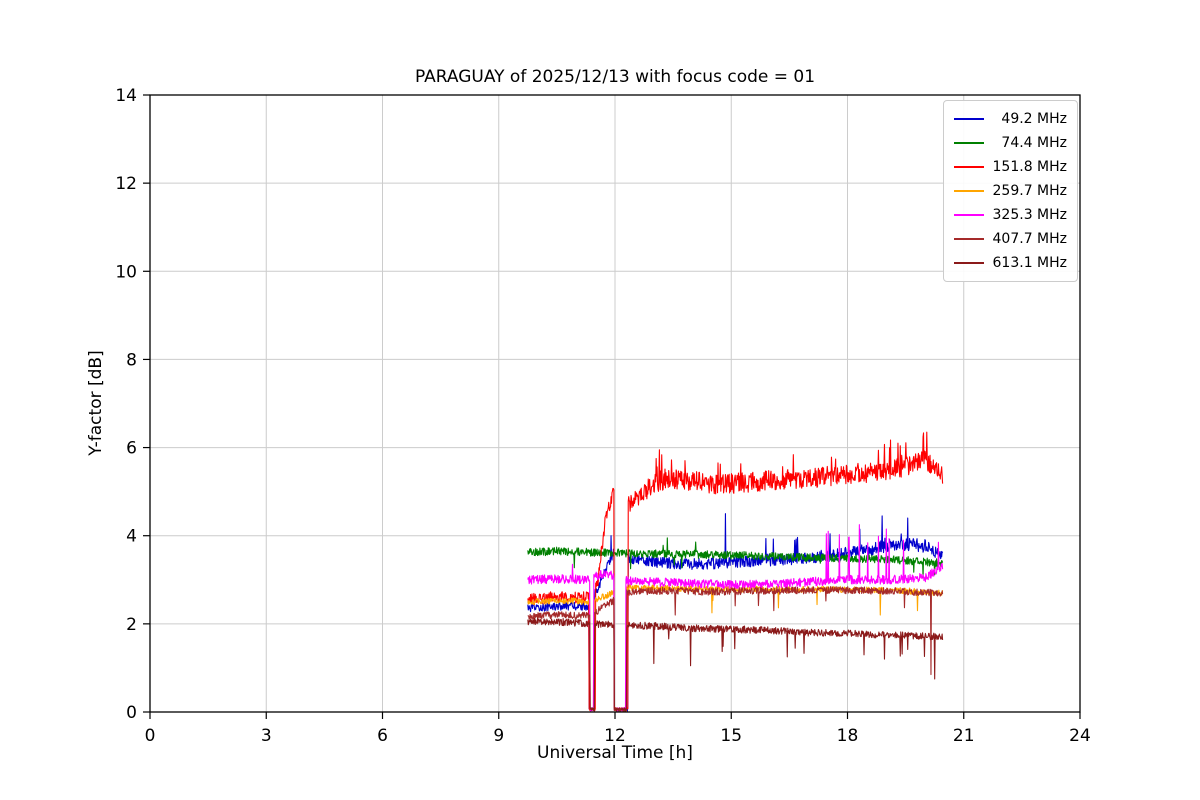 The width and height of the screenshot is (1200, 800). What do you see at coordinates (731, 736) in the screenshot?
I see `x-tick-label: 15` at bounding box center [731, 736].